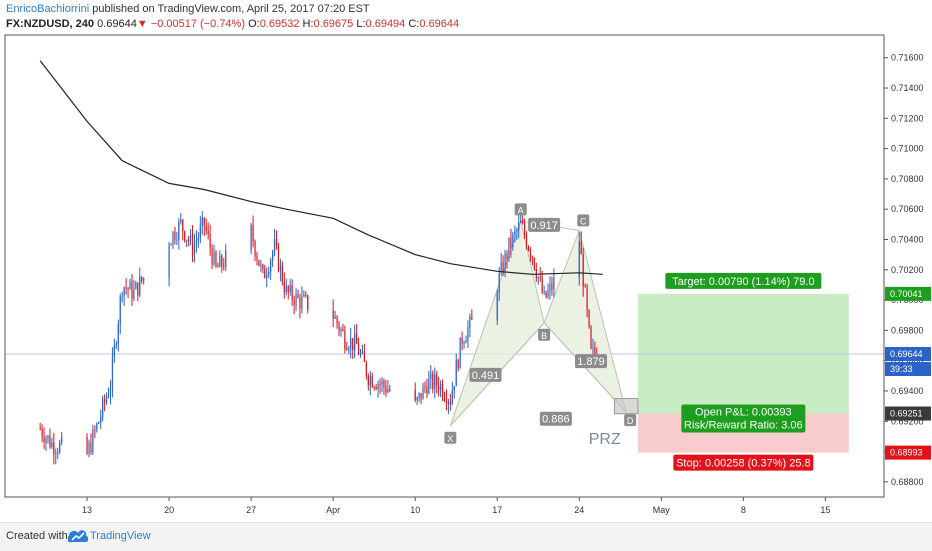  I want to click on pnl-label-bg, so click(743, 418).